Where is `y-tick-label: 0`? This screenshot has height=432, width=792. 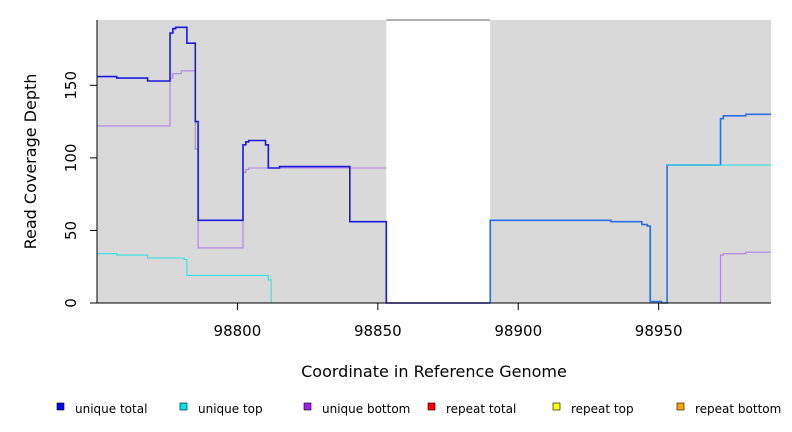 y-tick-label: 0 is located at coordinates (71, 303).